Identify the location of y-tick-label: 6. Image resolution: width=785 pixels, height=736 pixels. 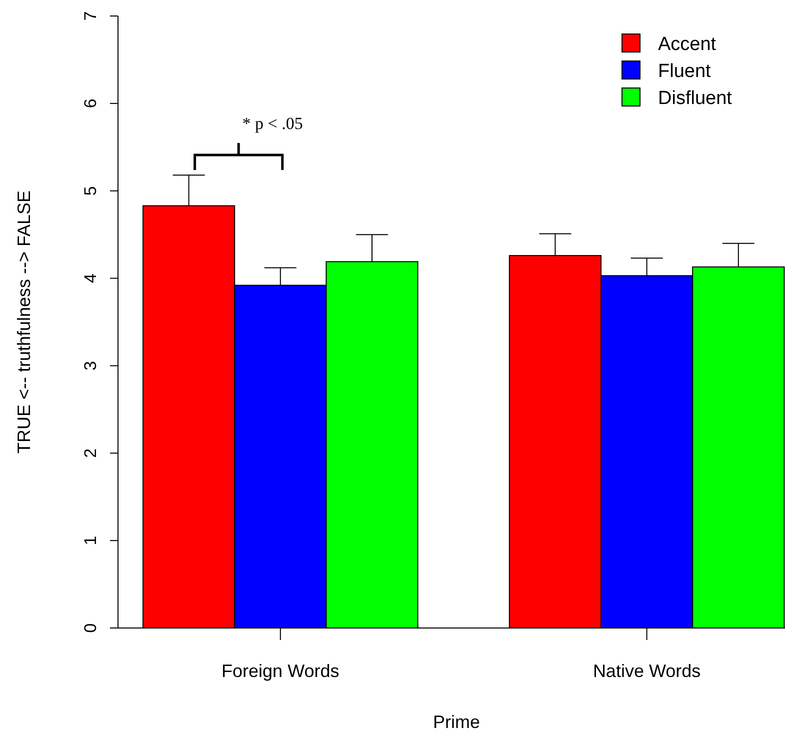
(90, 103).